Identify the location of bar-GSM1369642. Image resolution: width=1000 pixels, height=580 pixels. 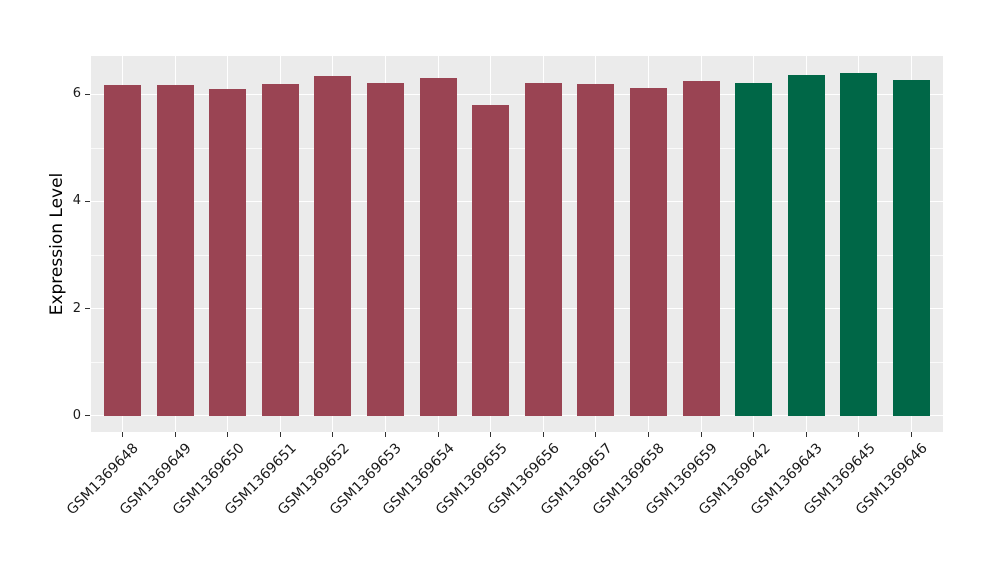
(754, 249).